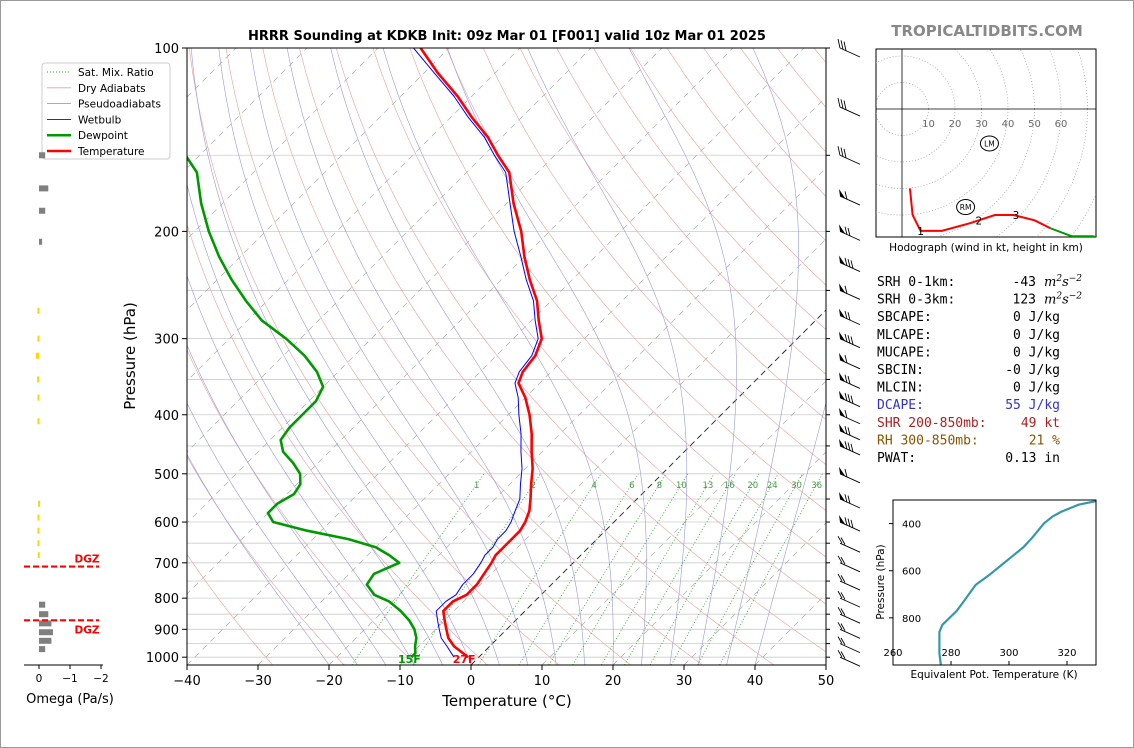 Image resolution: width=1134 pixels, height=748 pixels. What do you see at coordinates (928, 124) in the screenshot?
I see `hodo-ring-label: 10` at bounding box center [928, 124].